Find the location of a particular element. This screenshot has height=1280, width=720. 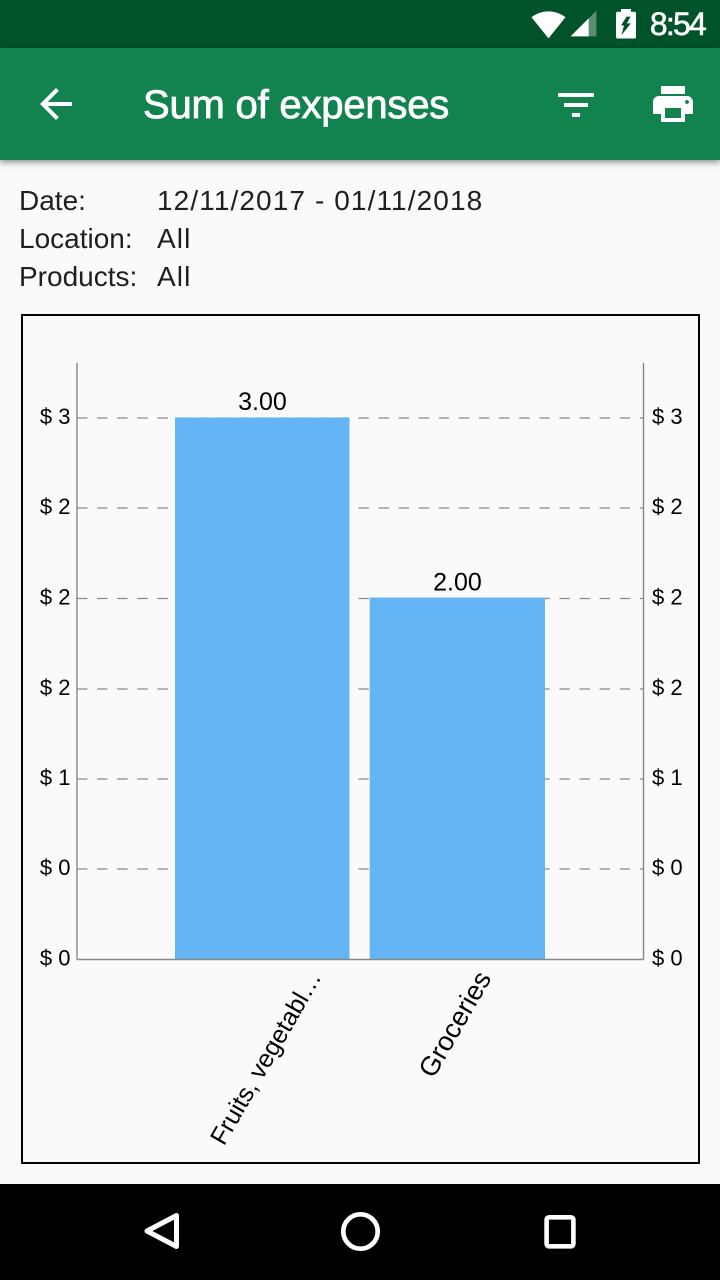

svg-text: 3.00 is located at coordinates (262, 402).